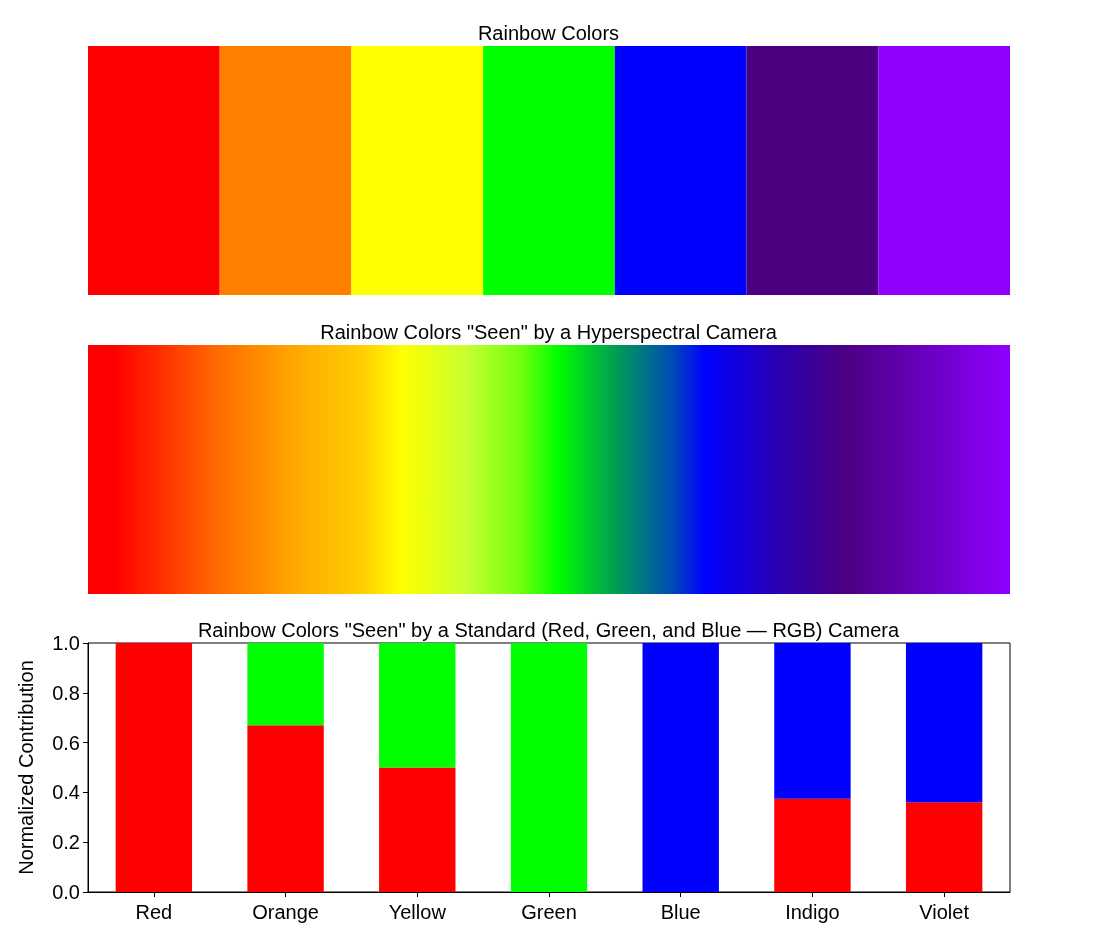 Image resolution: width=1097 pixels, height=939 pixels. I want to click on x-tick-label: Indigo, so click(812, 912).